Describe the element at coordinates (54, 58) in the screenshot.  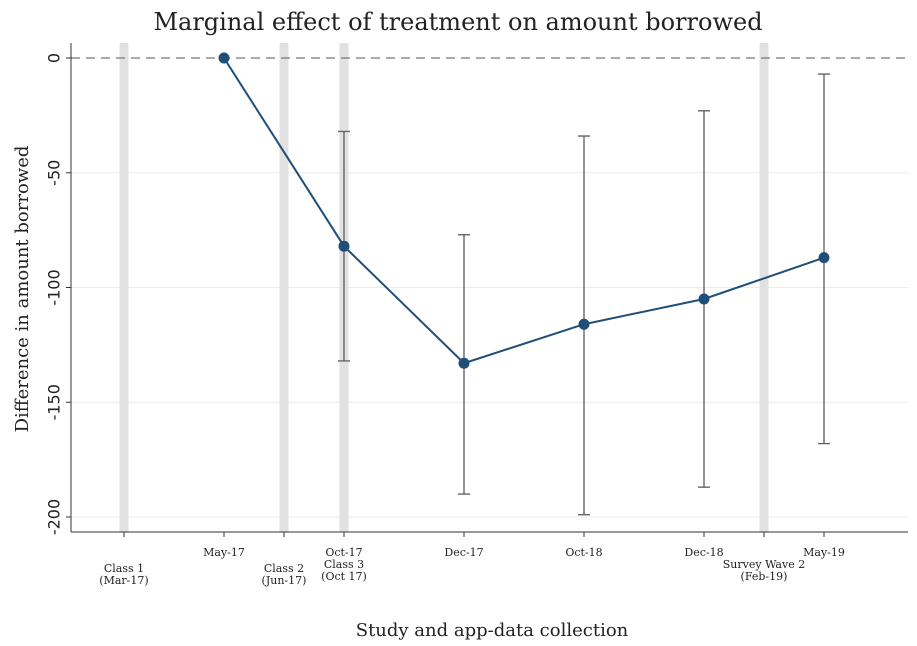
I see `y-tick-label: 0` at that location.